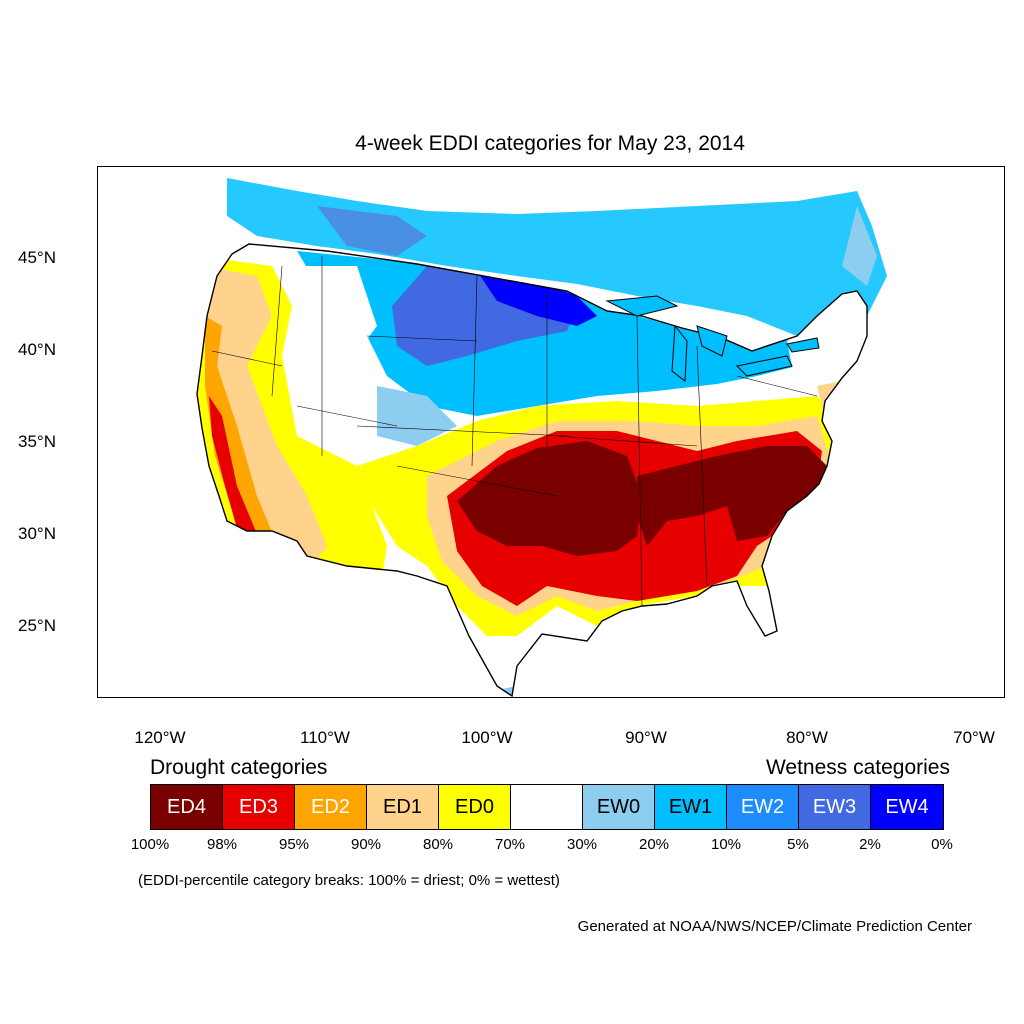 The image size is (1024, 1024). What do you see at coordinates (582, 844) in the screenshot?
I see `percentile-label: 30%` at bounding box center [582, 844].